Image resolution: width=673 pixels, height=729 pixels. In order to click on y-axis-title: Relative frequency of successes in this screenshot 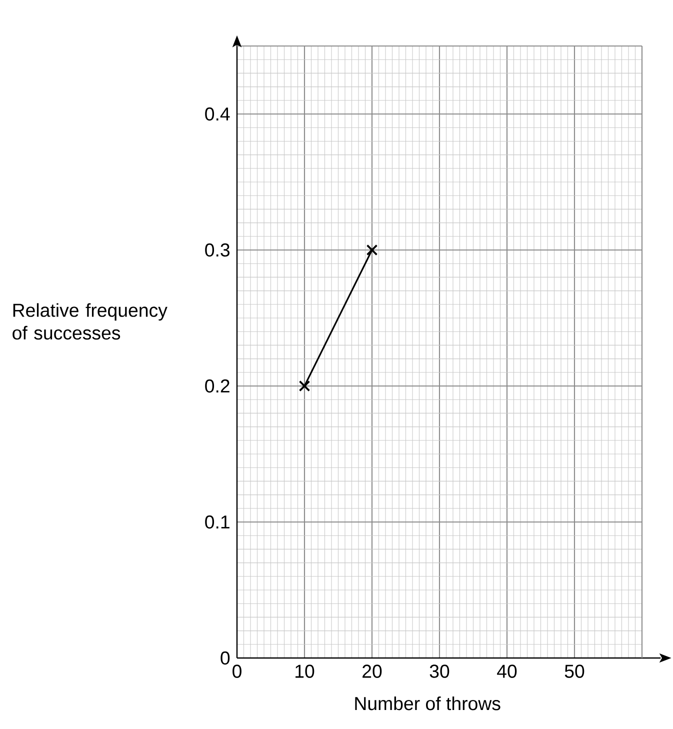, I will do `click(90, 321)`.